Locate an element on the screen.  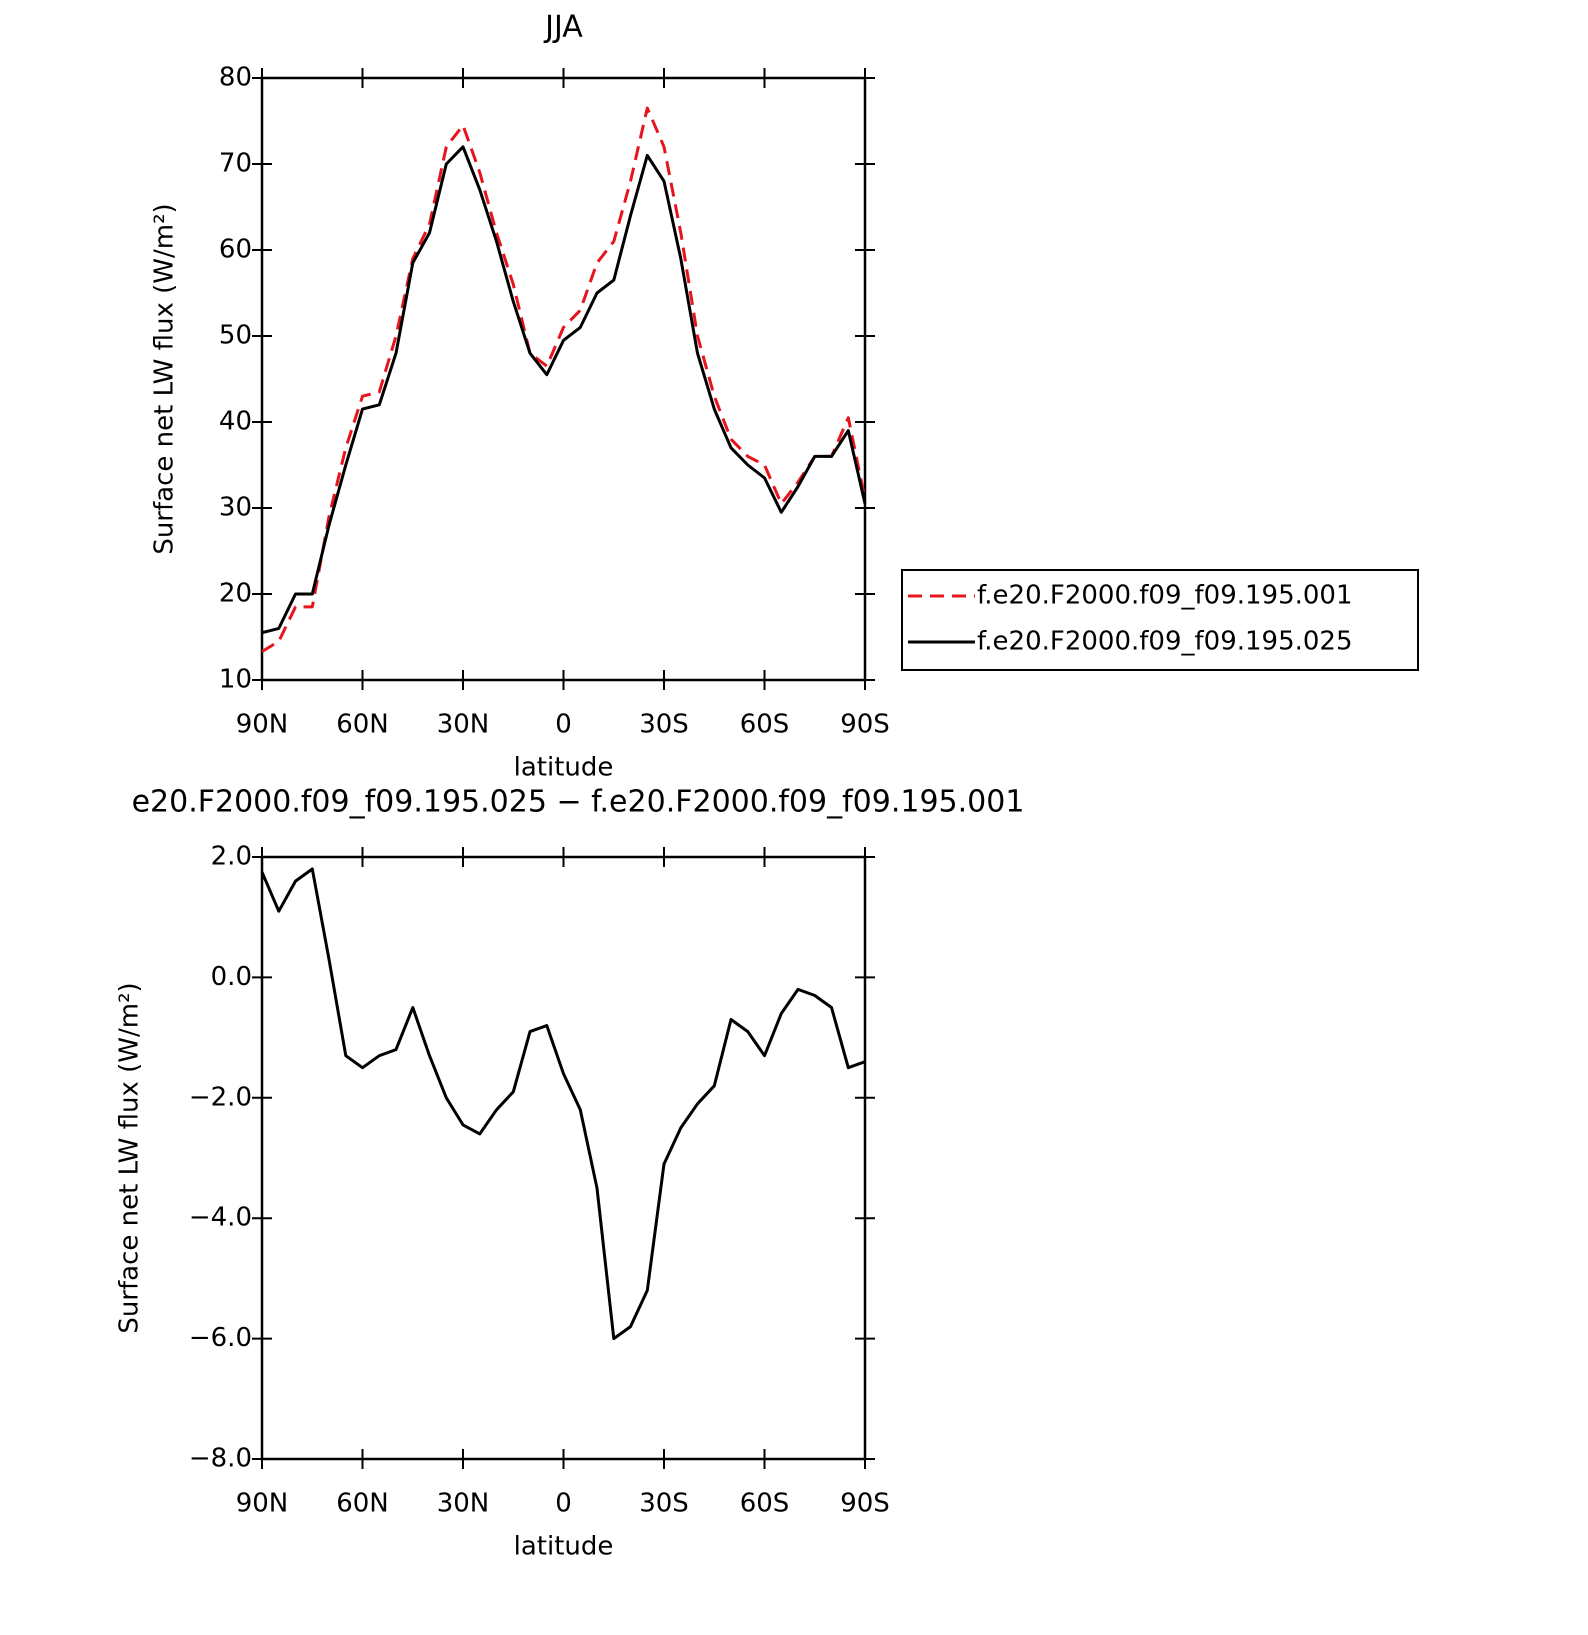
y-tick-label: 30 is located at coordinates (235, 508).